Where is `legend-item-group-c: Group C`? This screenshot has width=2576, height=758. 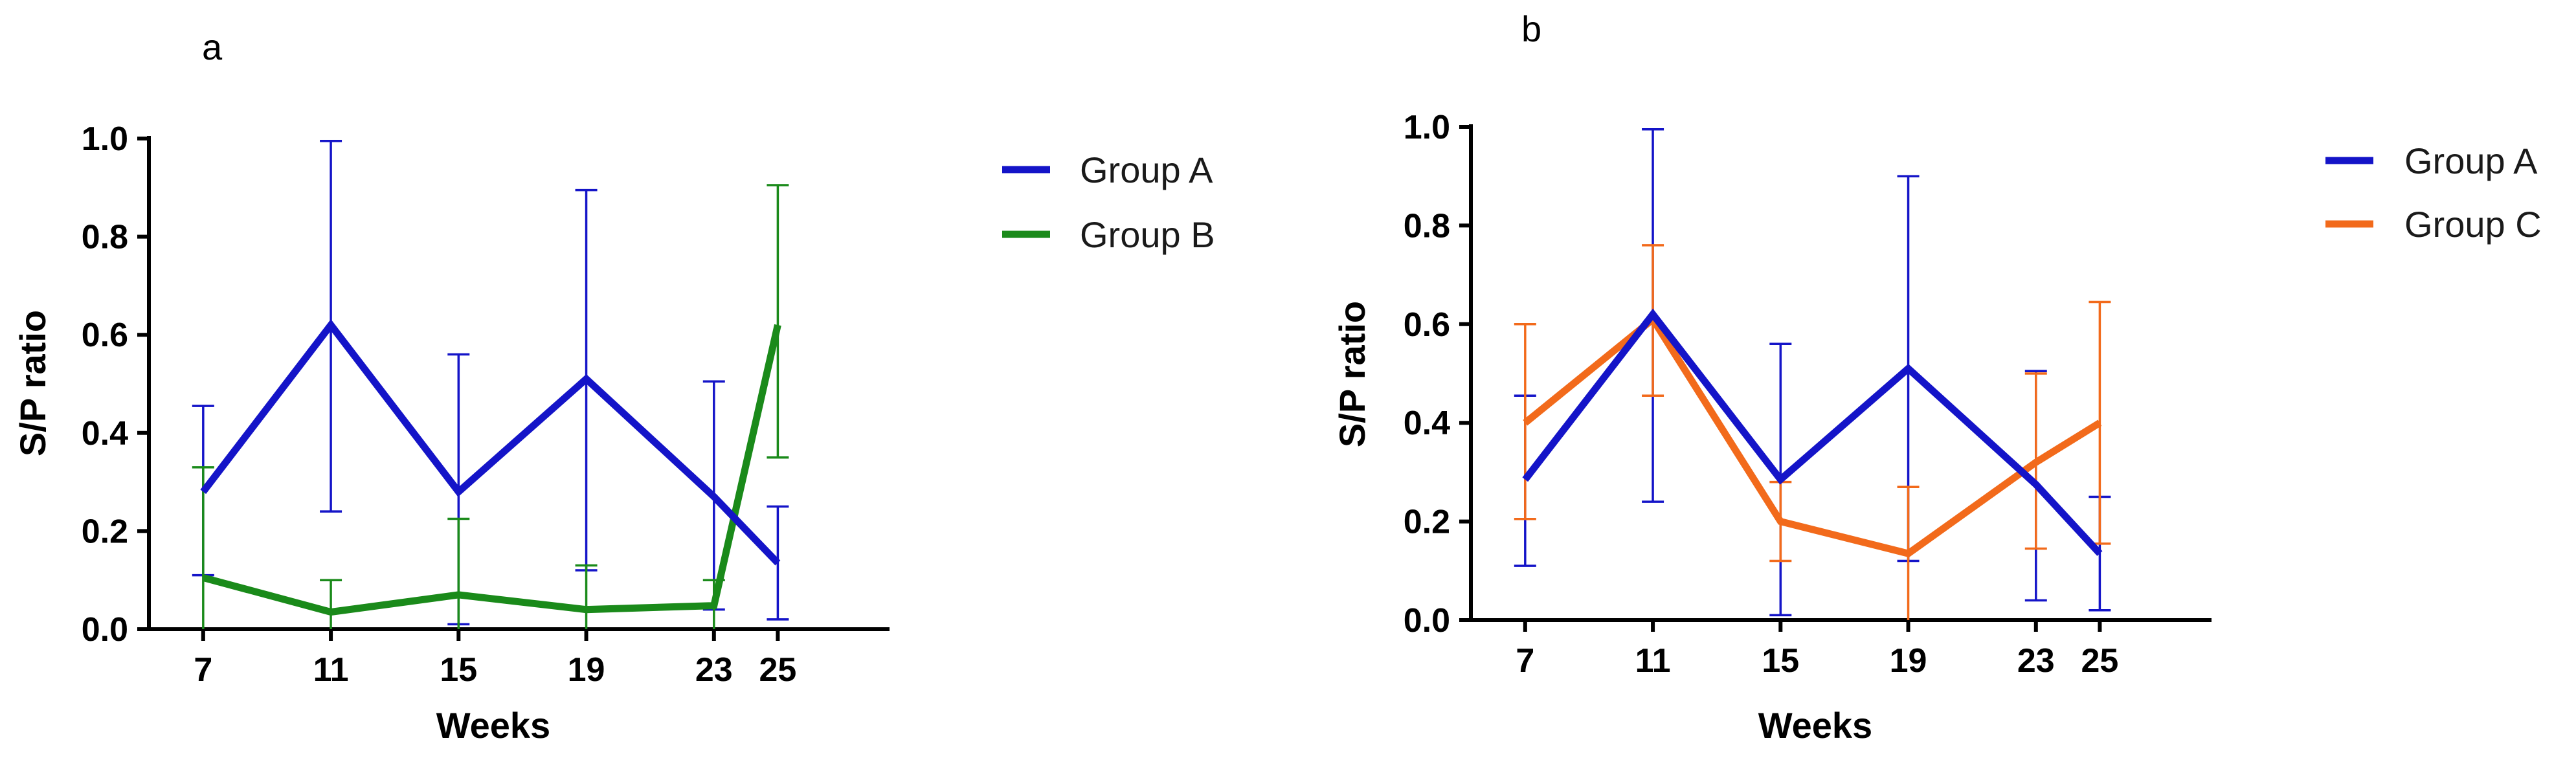
legend-item-group-c: Group C is located at coordinates (2433, 225).